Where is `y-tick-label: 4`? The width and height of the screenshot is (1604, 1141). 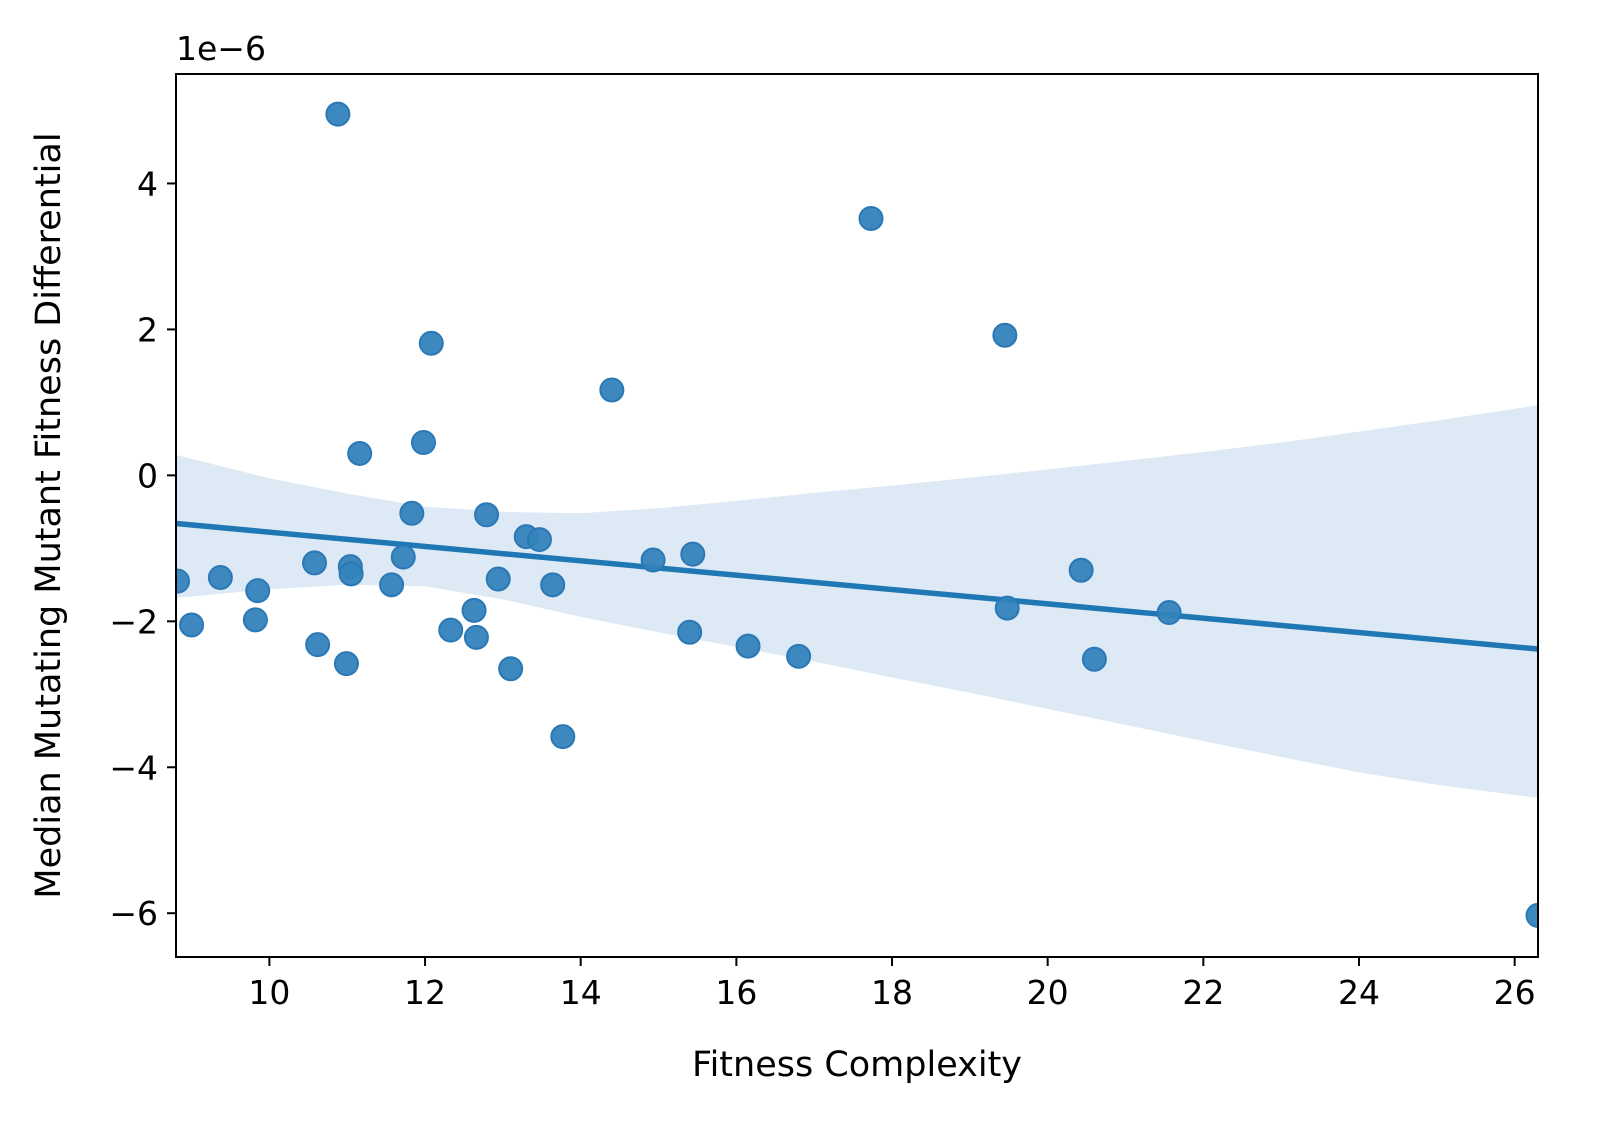 y-tick-label: 4 is located at coordinates (147, 183).